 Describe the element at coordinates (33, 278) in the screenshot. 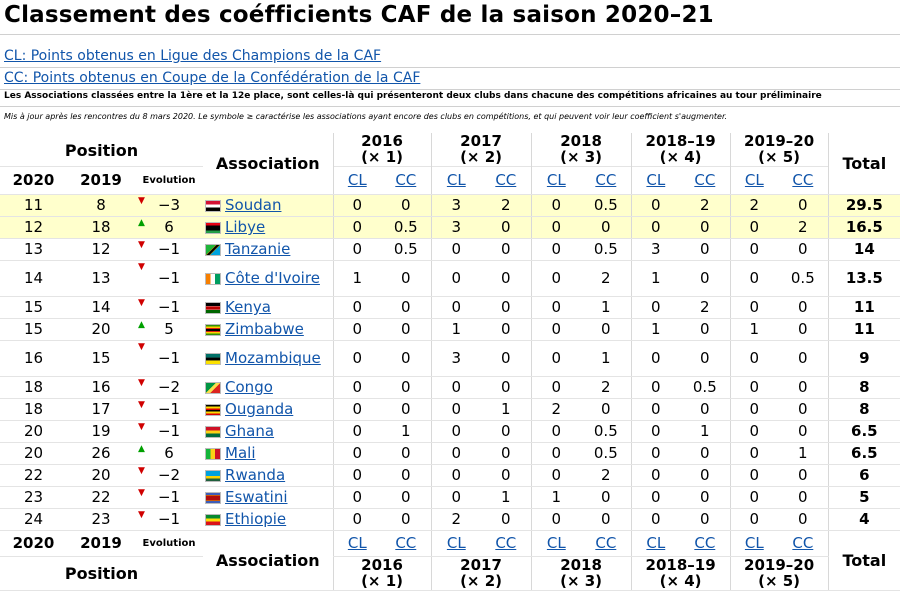

I see `rank-2020: 14` at that location.